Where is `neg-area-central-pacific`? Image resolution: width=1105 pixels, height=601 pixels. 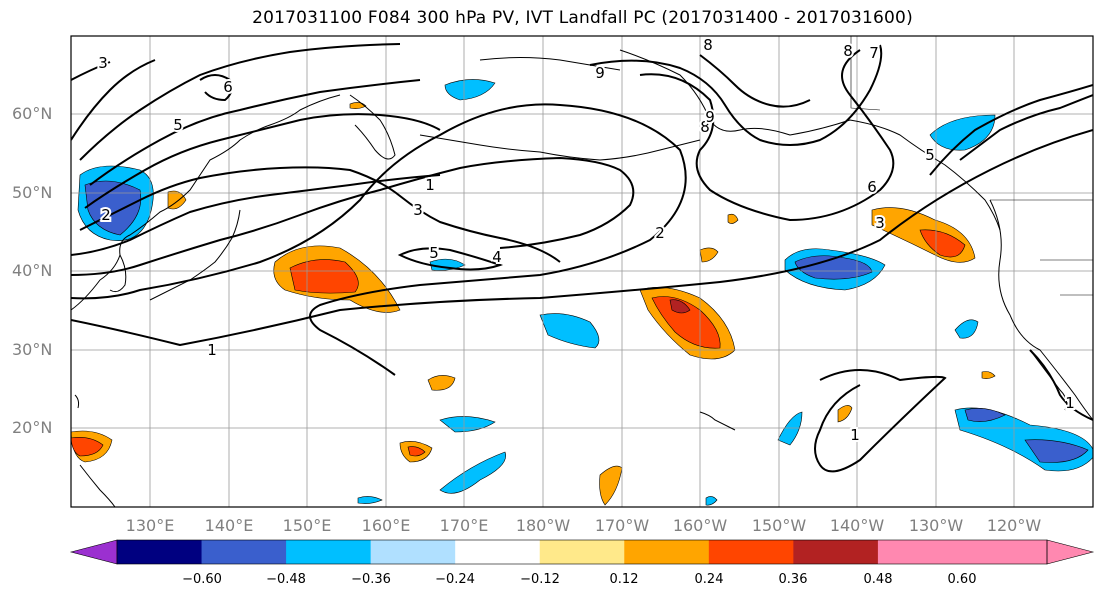
neg-area-central-pacific is located at coordinates (569, 331).